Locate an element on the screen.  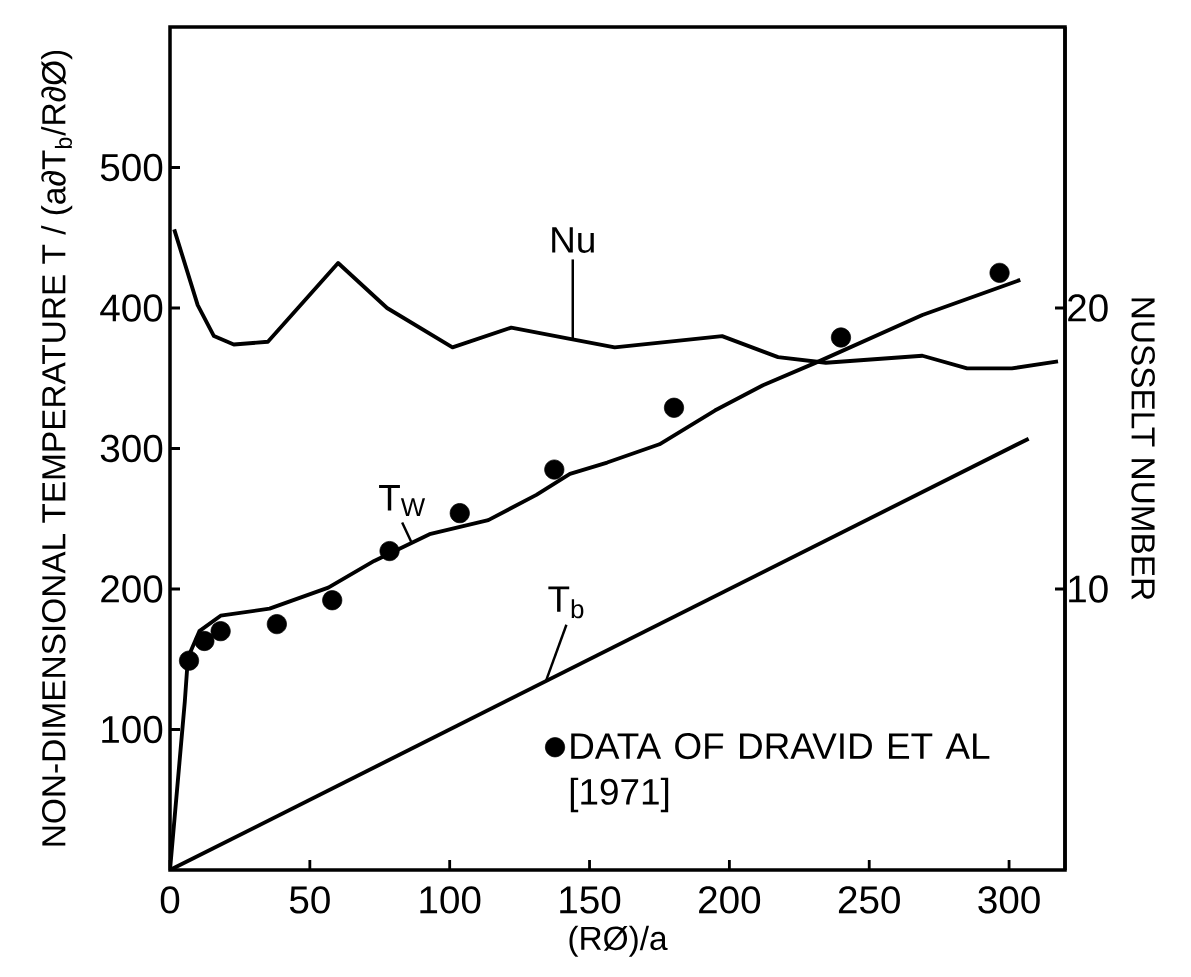
series-label: T$_{W}$ is located at coordinates (402, 500).